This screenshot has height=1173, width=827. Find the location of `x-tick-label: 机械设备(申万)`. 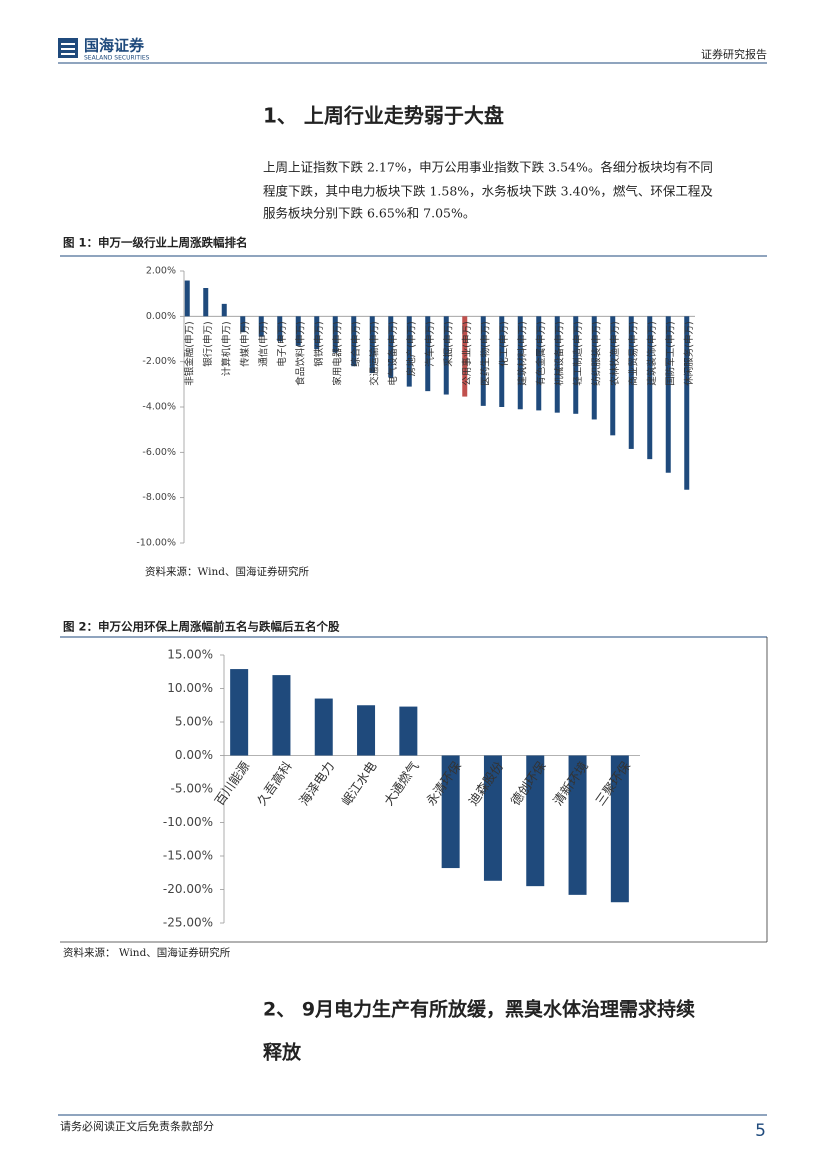

x-tick-label: 机械设备(申万) is located at coordinates (560, 353).